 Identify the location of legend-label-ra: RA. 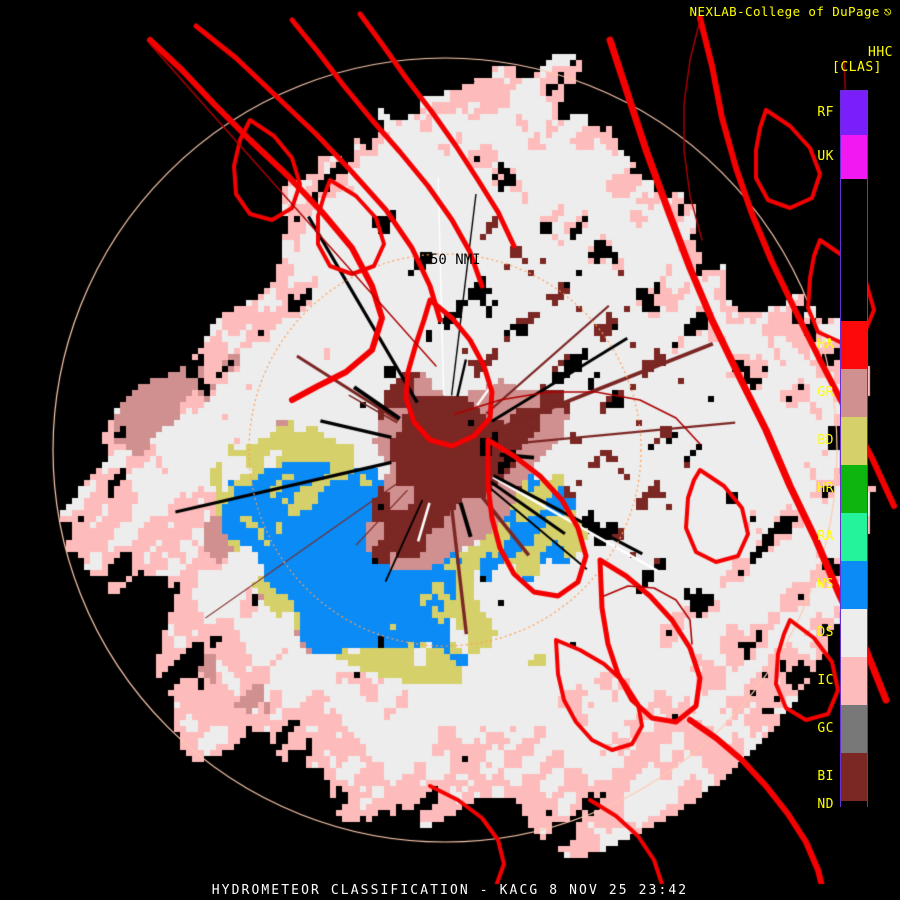
(825, 536).